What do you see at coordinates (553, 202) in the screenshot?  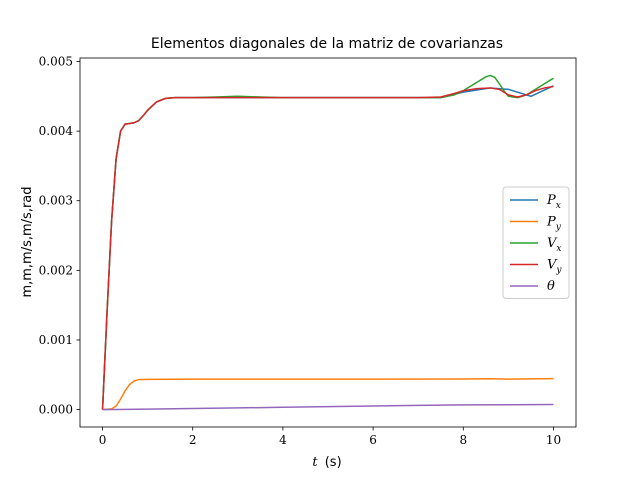 I see `legend-label-px: Px` at bounding box center [553, 202].